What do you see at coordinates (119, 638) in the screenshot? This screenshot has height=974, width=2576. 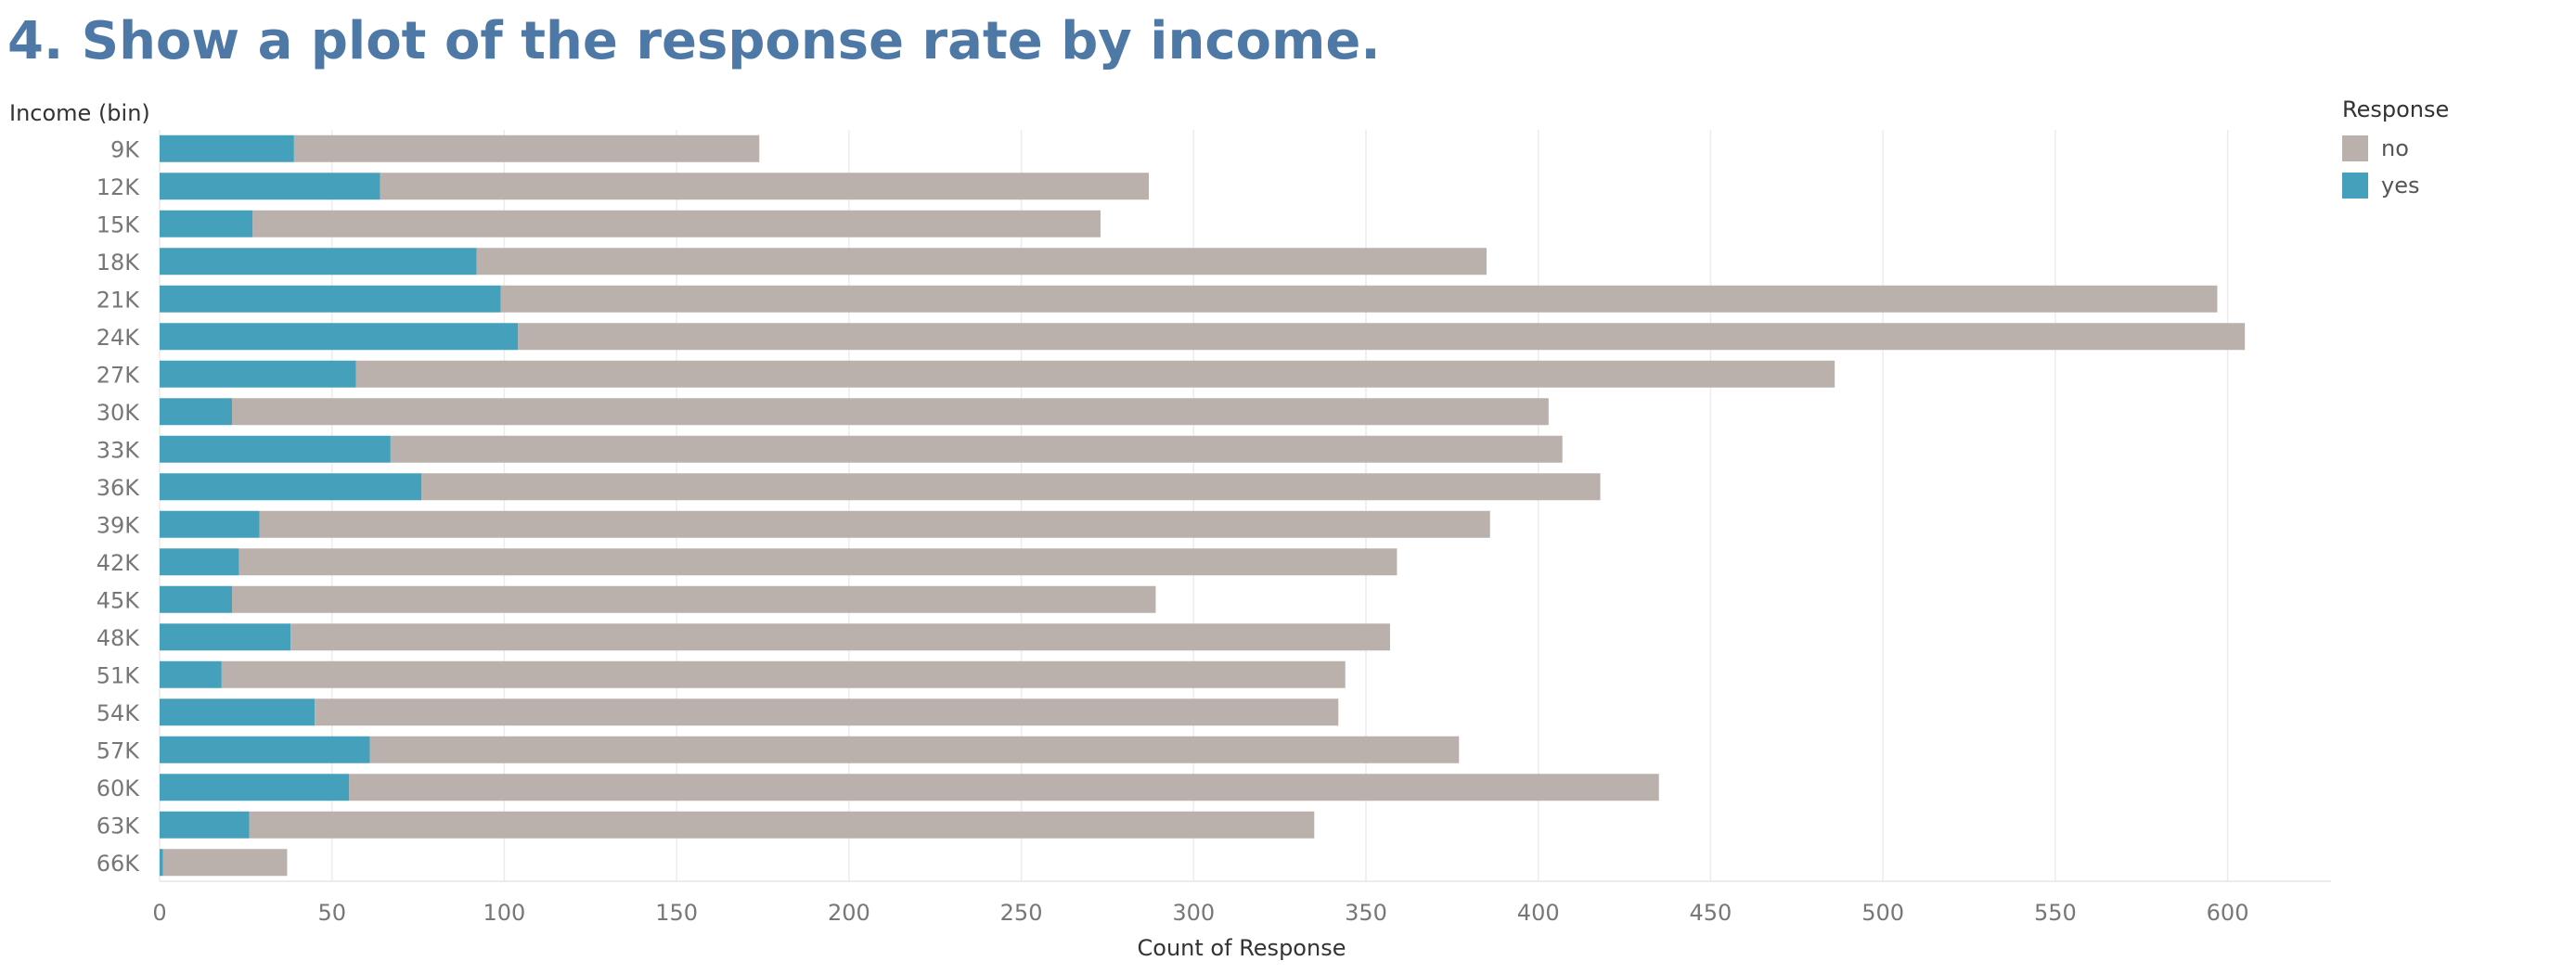 I see `y-tick-label: 48K` at bounding box center [119, 638].